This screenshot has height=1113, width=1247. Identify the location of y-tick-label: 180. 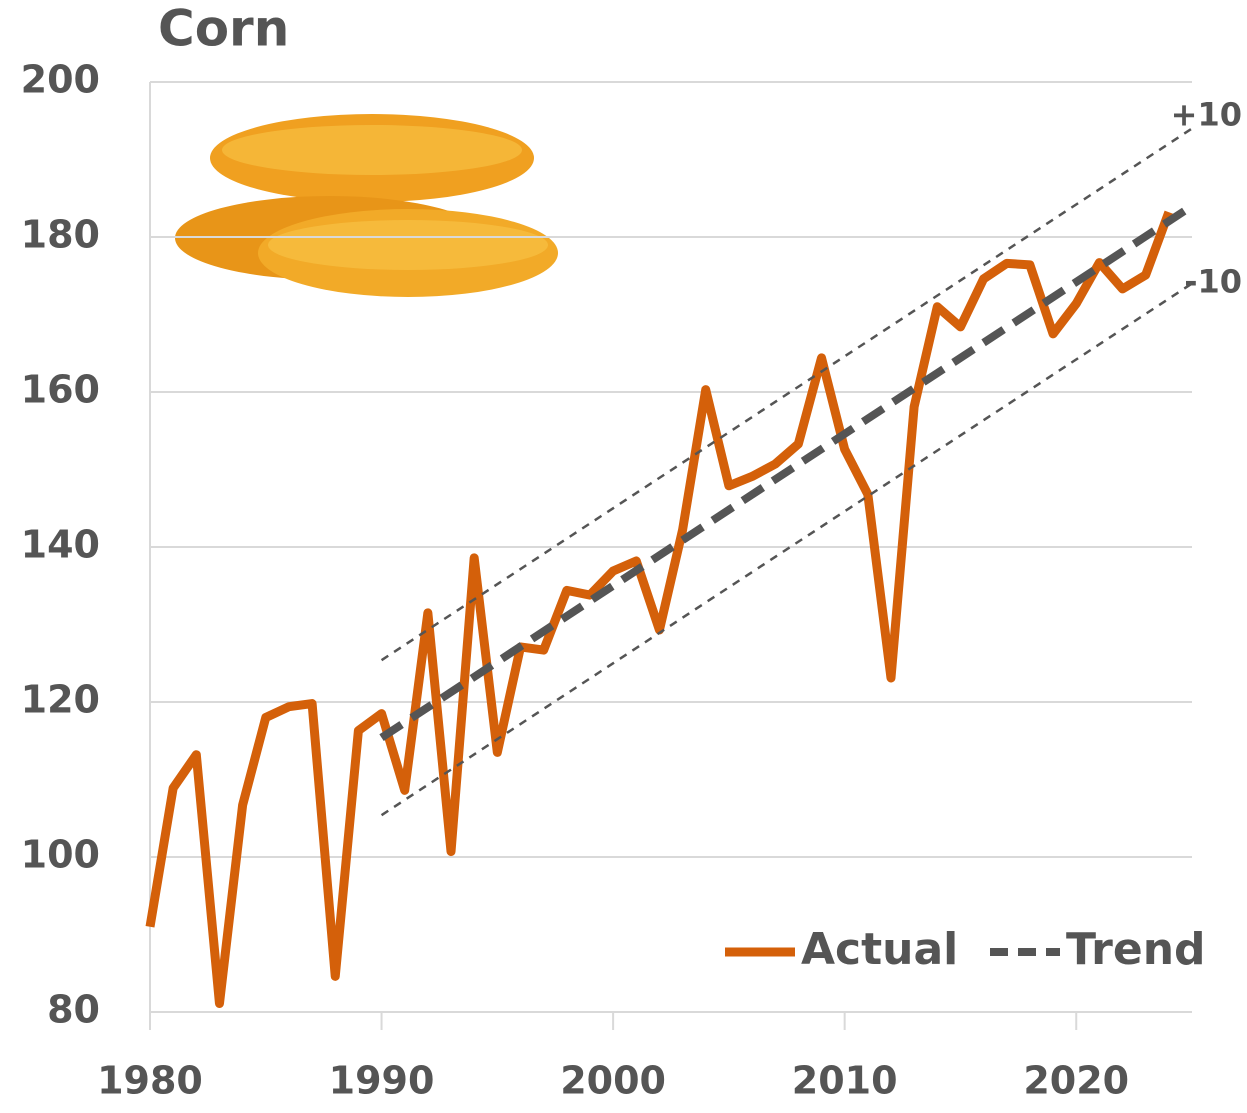
(60, 235).